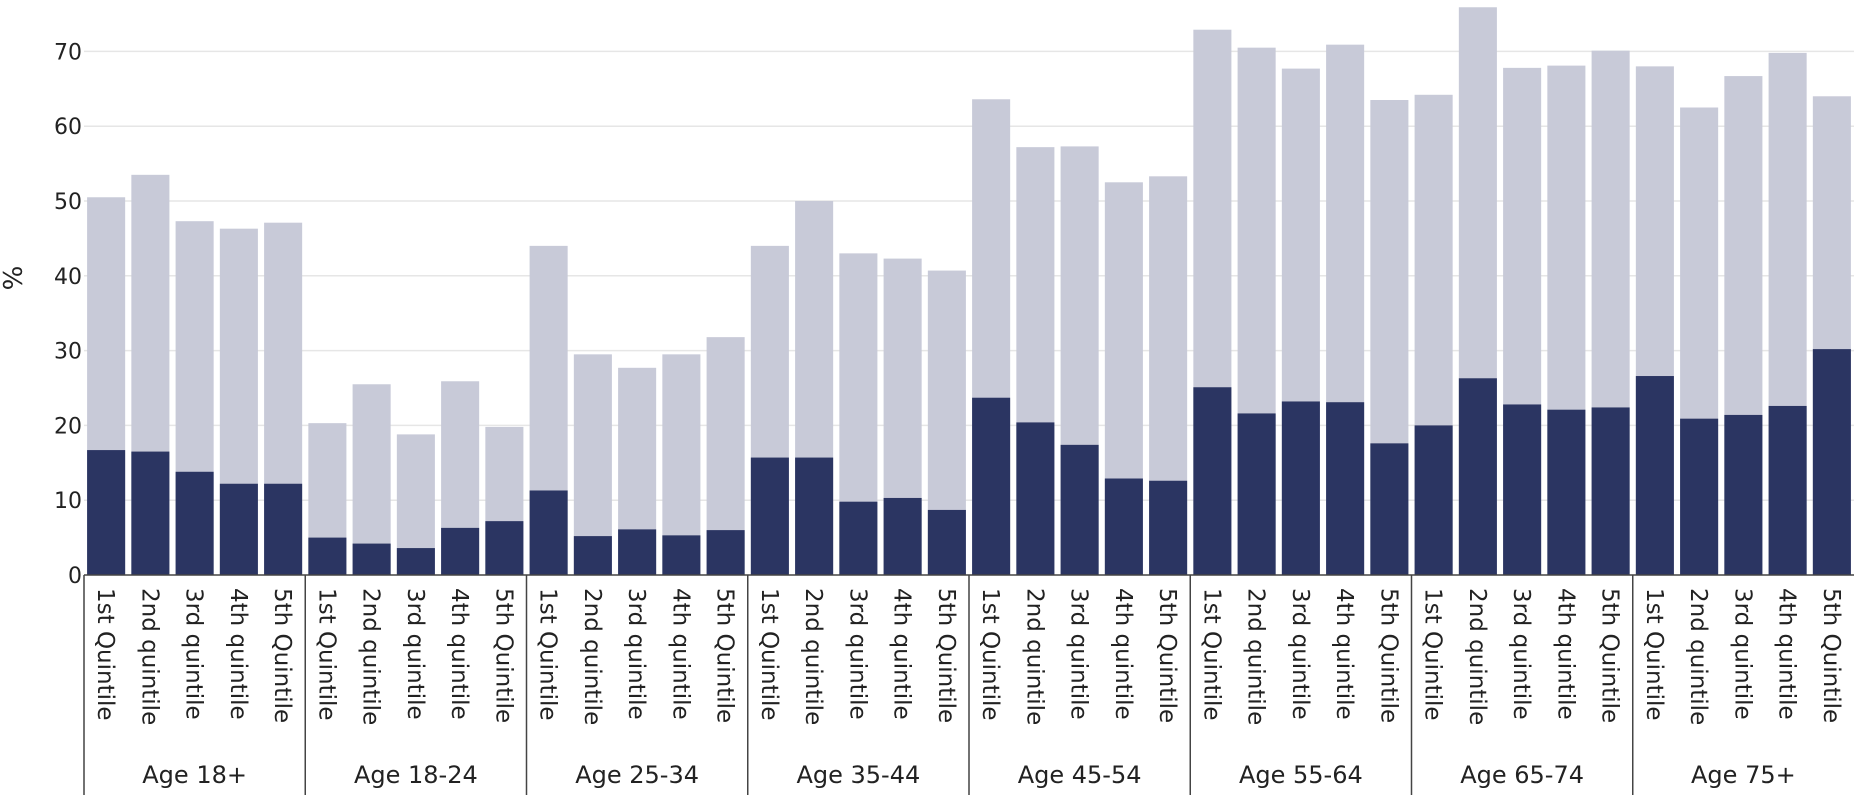  What do you see at coordinates (371, 479) in the screenshot?
I see `bar-light` at bounding box center [371, 479].